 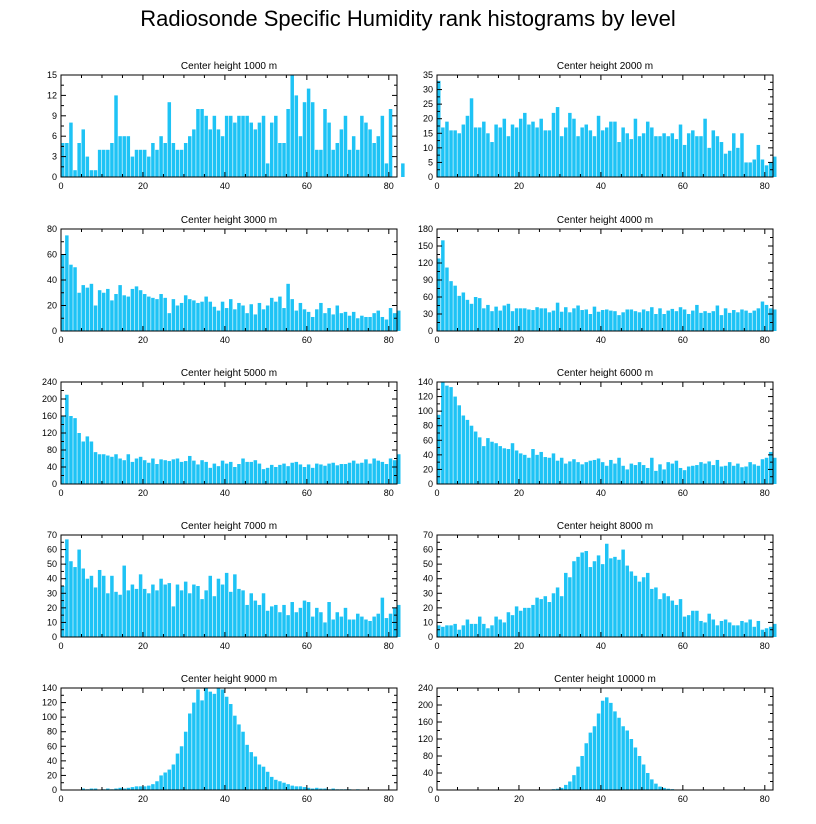 What do you see at coordinates (52, 564) in the screenshot?
I see `y-tick-label: 50` at bounding box center [52, 564].